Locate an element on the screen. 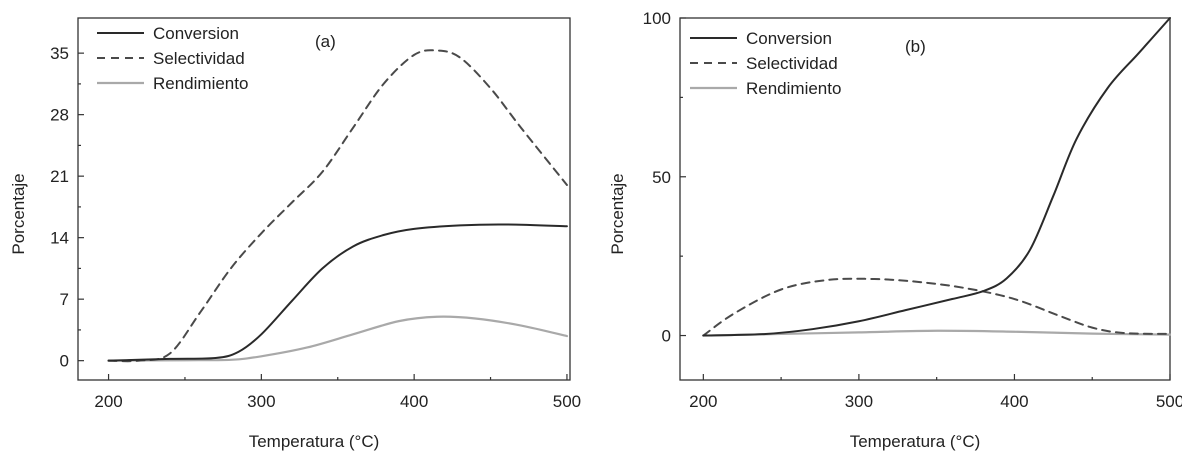  series-line-conversion is located at coordinates (337, 292).